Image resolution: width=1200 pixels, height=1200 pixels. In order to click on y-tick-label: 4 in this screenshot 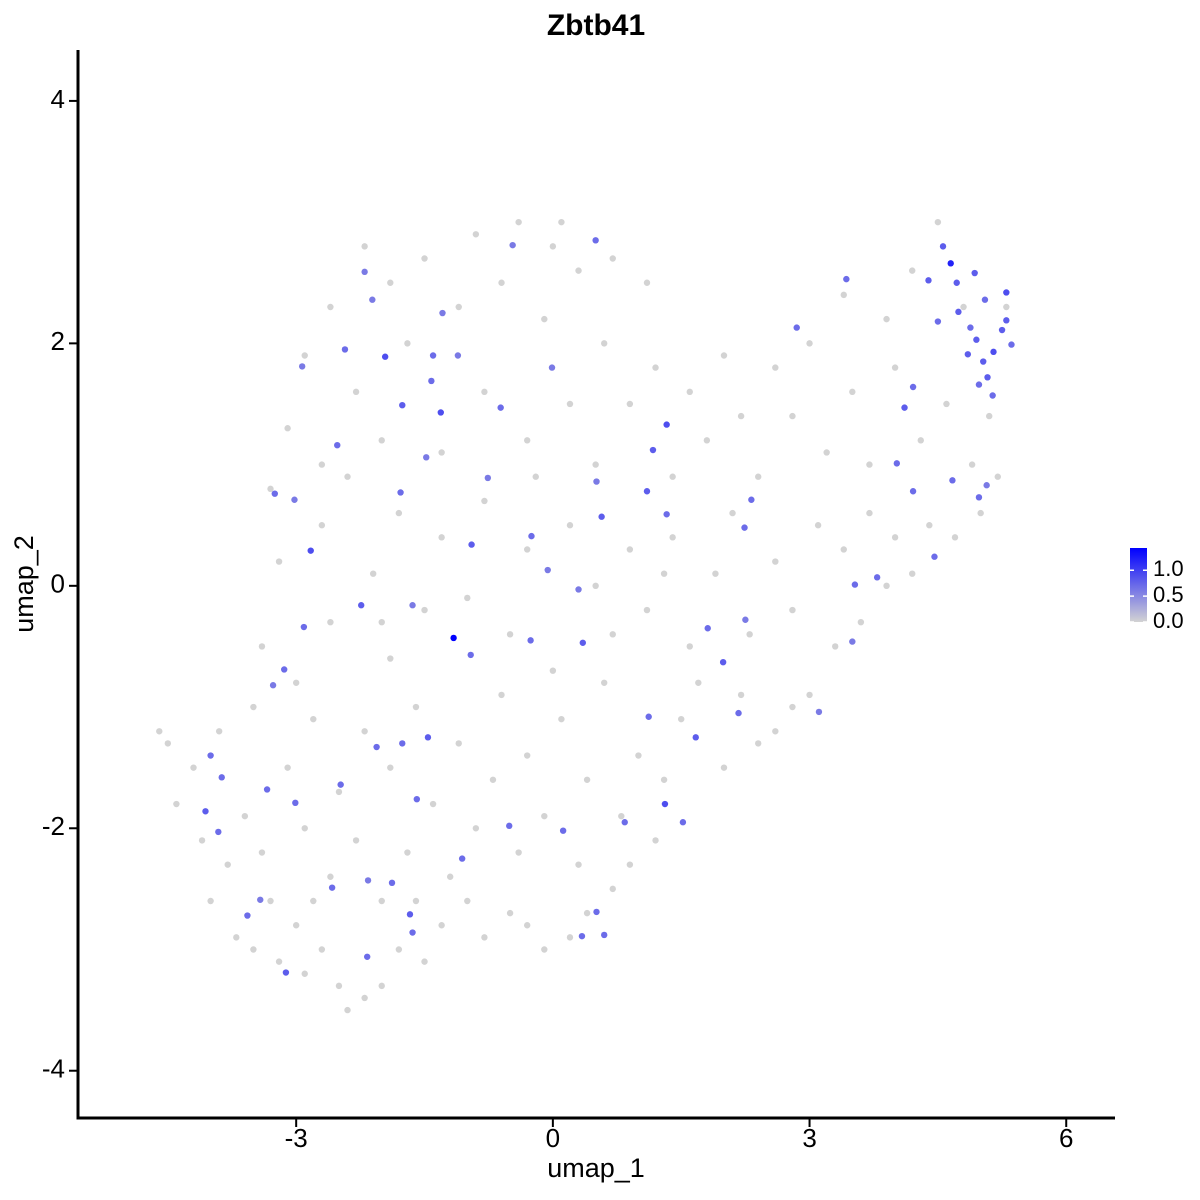, I will do `click(58, 99)`.